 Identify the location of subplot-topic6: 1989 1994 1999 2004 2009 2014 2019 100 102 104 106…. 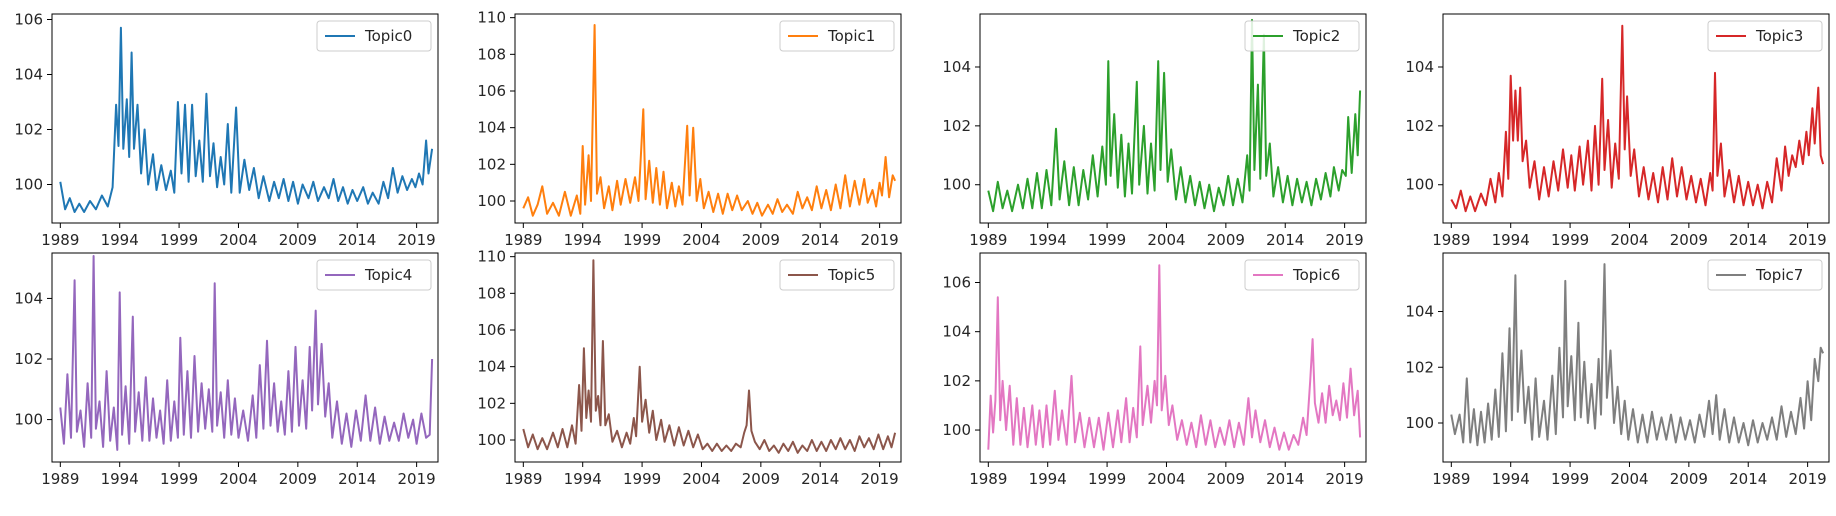
(1154, 370).